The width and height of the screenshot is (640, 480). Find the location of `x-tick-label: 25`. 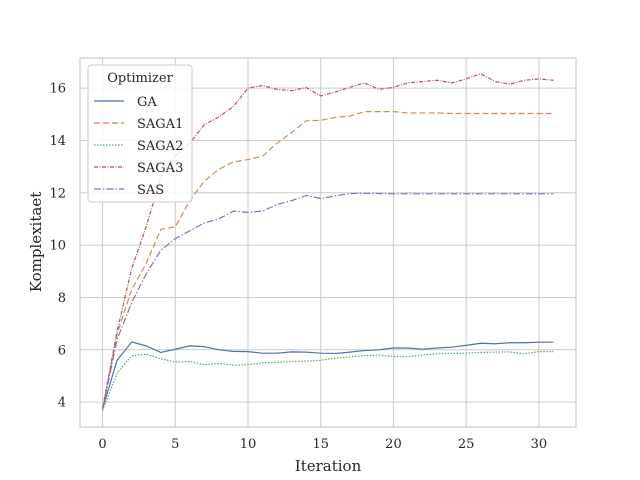

x-tick-label: 25 is located at coordinates (466, 444).